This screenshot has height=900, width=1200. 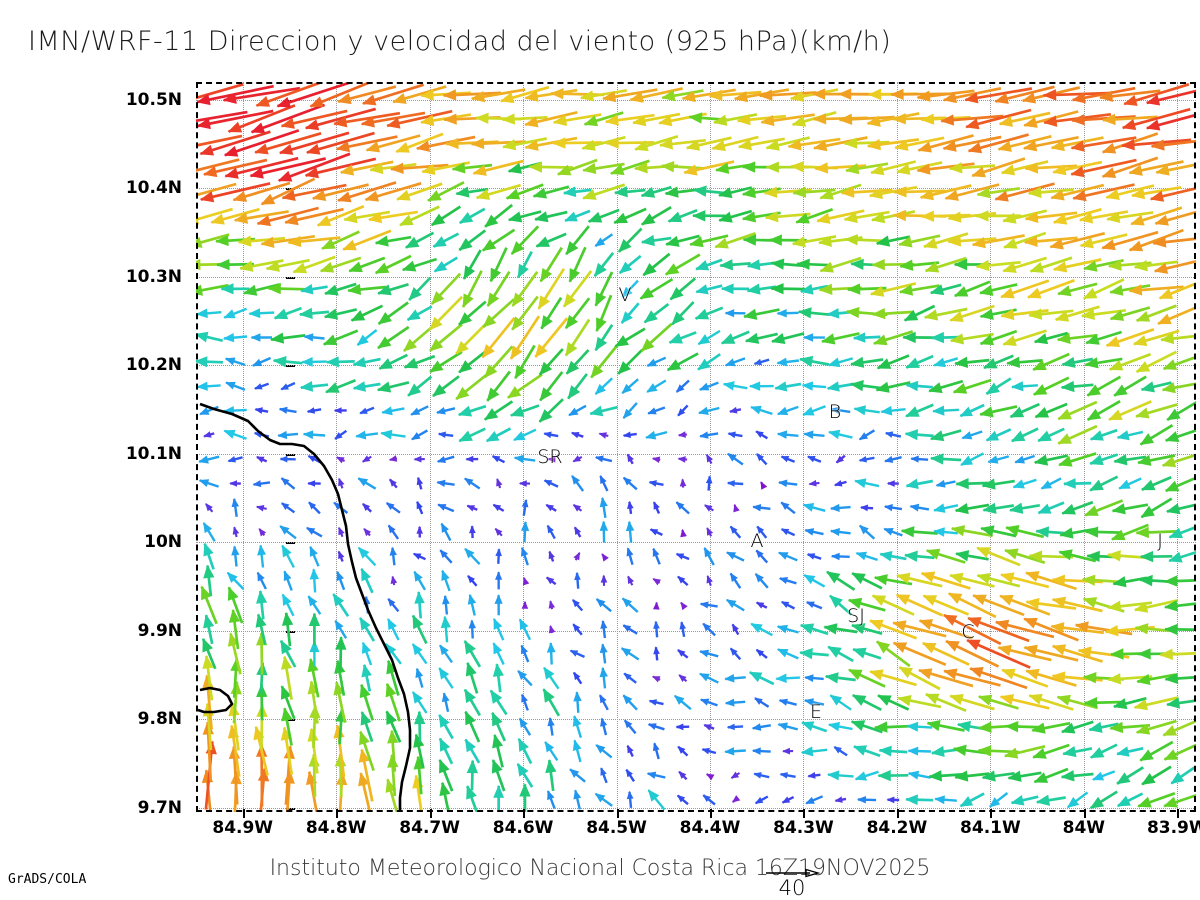 What do you see at coordinates (696, 454) in the screenshot?
I see `grid-line-horizontal` at bounding box center [696, 454].